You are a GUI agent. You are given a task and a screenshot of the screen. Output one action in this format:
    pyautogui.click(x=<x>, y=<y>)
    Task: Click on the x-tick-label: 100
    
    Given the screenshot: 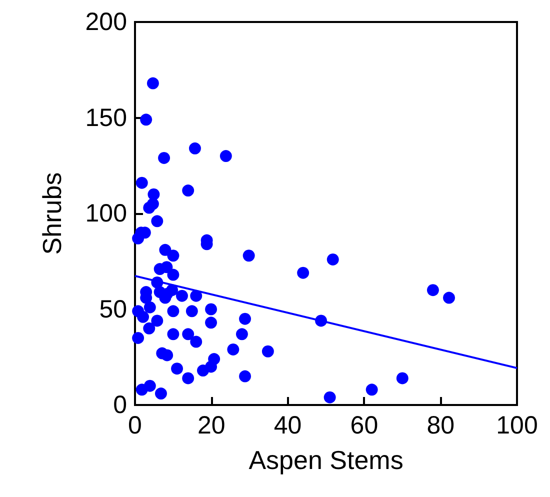 What is the action you would take?
    pyautogui.click(x=517, y=426)
    